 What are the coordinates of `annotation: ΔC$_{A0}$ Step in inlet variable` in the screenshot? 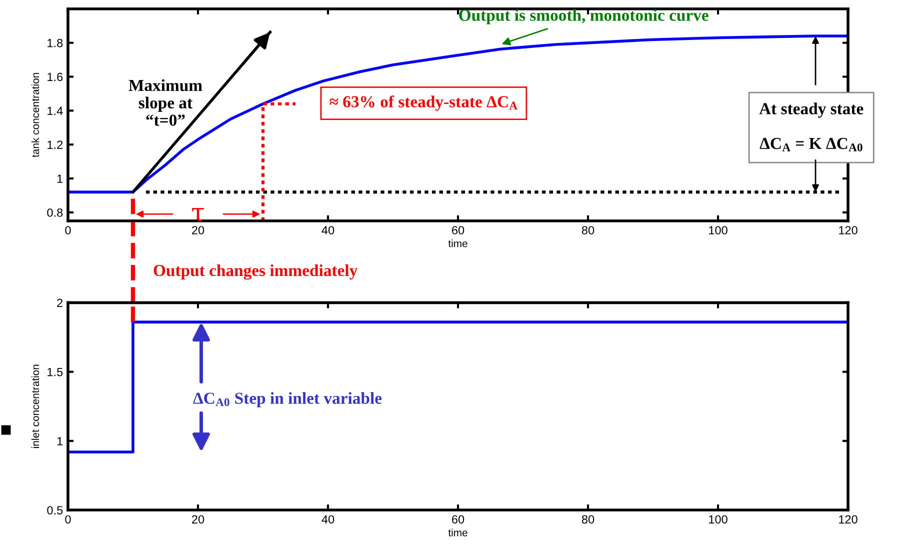 It's located at (287, 400).